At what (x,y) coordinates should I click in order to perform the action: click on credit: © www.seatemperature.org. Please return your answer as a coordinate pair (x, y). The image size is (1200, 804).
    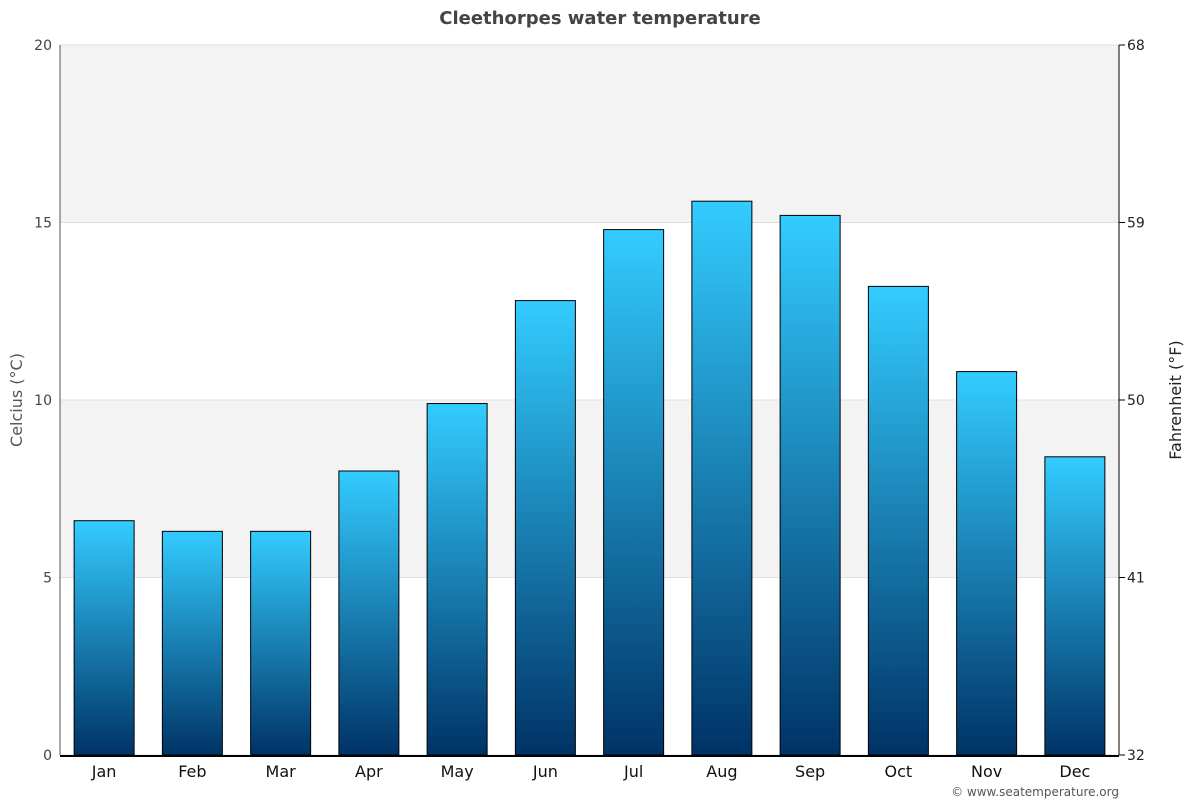
    Looking at the image, I should click on (1035, 792).